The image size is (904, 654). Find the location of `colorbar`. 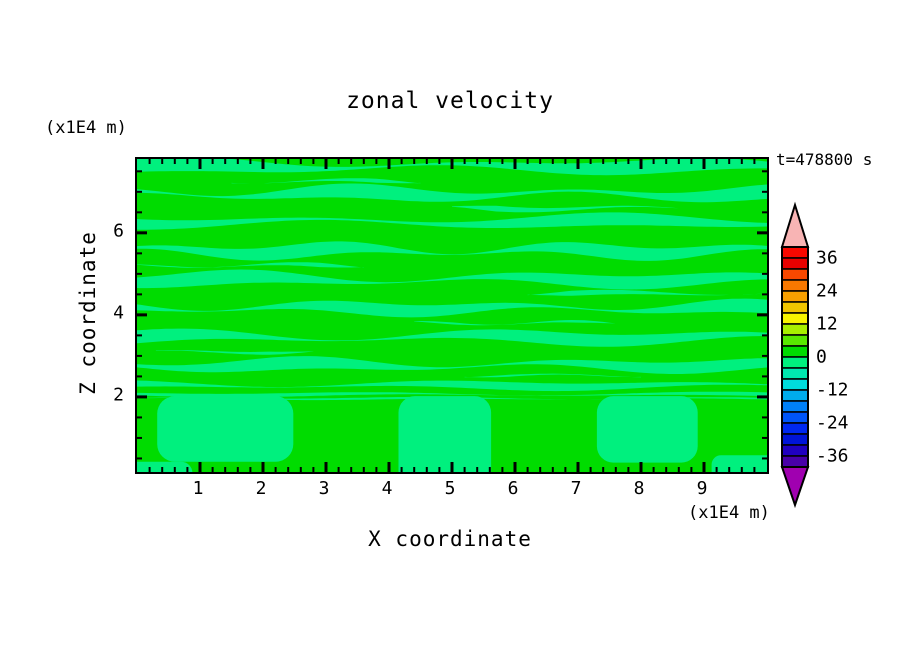

colorbar is located at coordinates (795, 355).